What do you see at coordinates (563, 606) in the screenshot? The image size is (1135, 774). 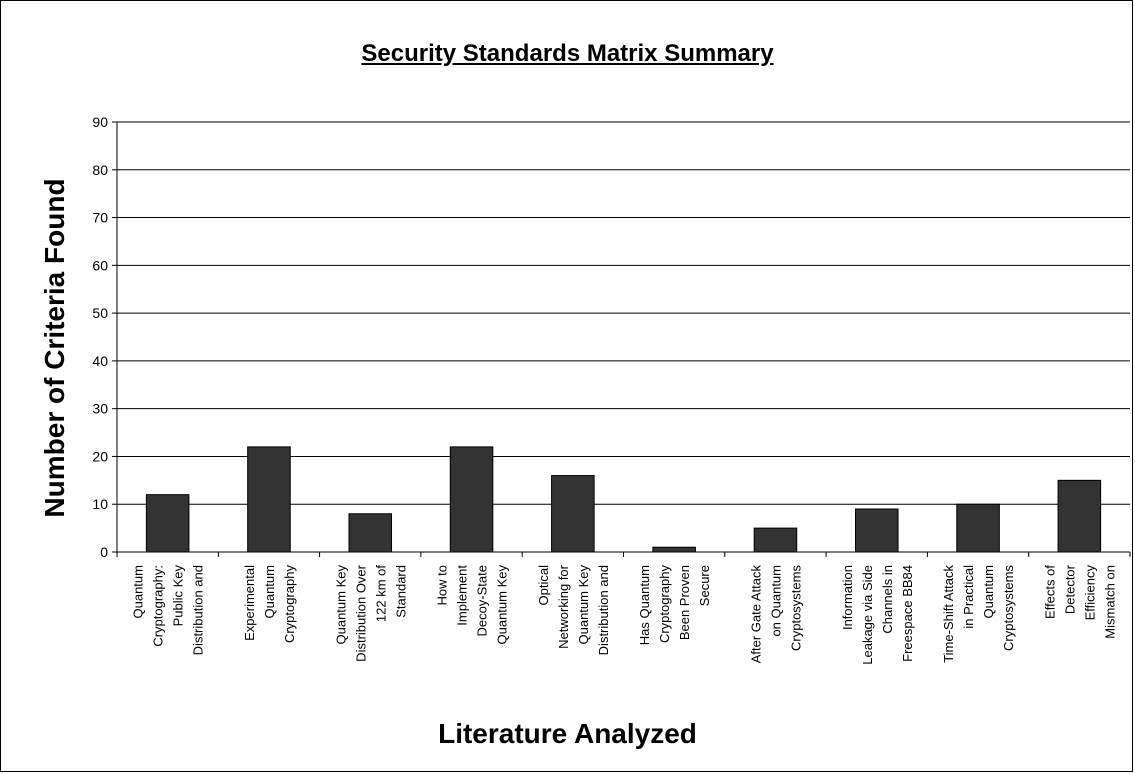 I see `x-category-label: Networking for` at bounding box center [563, 606].